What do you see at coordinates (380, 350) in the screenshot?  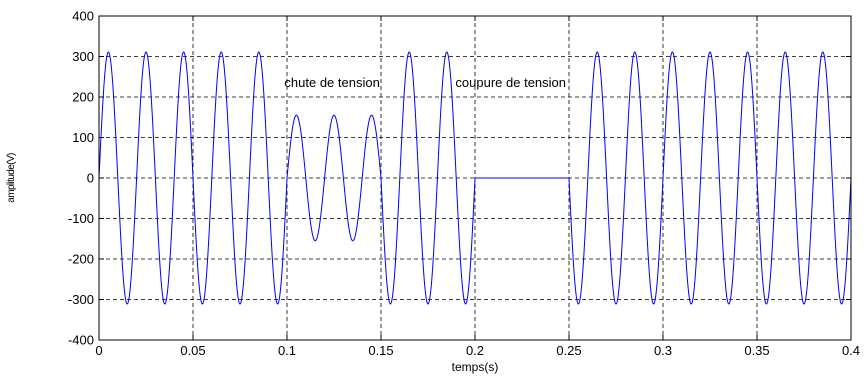 I see `x-tick-label: 0.15` at bounding box center [380, 350].